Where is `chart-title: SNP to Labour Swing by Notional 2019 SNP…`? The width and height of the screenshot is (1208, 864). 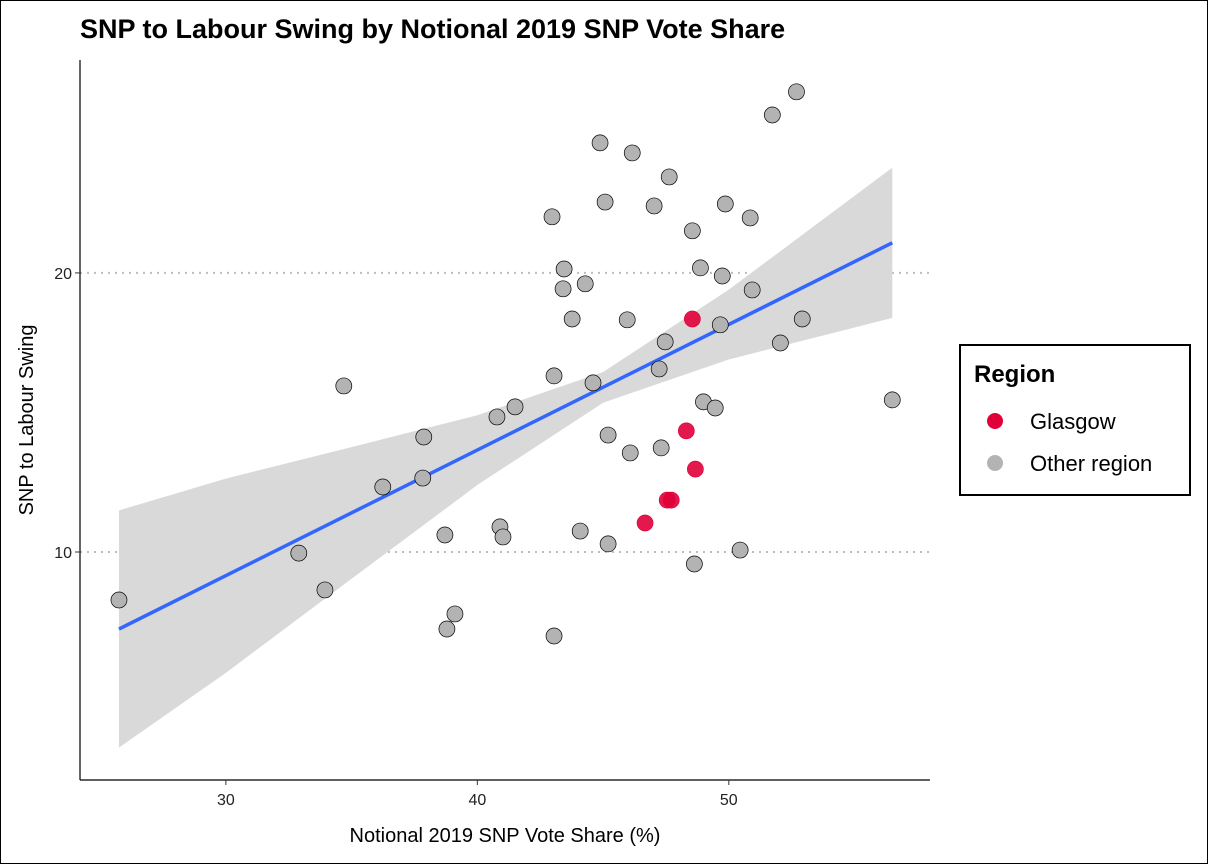
chart-title: SNP to Labour Swing by Notional 2019 SNP… is located at coordinates (432, 29).